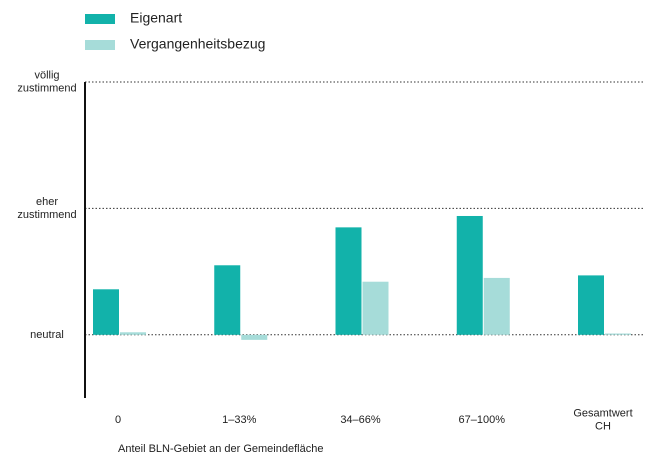 This screenshot has height=454, width=650. What do you see at coordinates (46, 208) in the screenshot?
I see `y-tick-label: eher zustimmend` at bounding box center [46, 208].